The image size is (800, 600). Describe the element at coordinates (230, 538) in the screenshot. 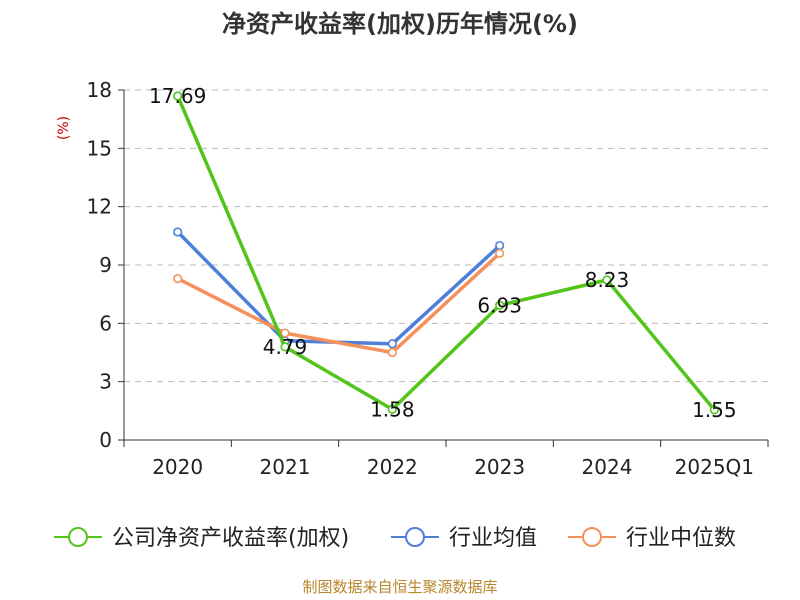

I see `legend-label: 公司净资产收益率(加权)` at that location.